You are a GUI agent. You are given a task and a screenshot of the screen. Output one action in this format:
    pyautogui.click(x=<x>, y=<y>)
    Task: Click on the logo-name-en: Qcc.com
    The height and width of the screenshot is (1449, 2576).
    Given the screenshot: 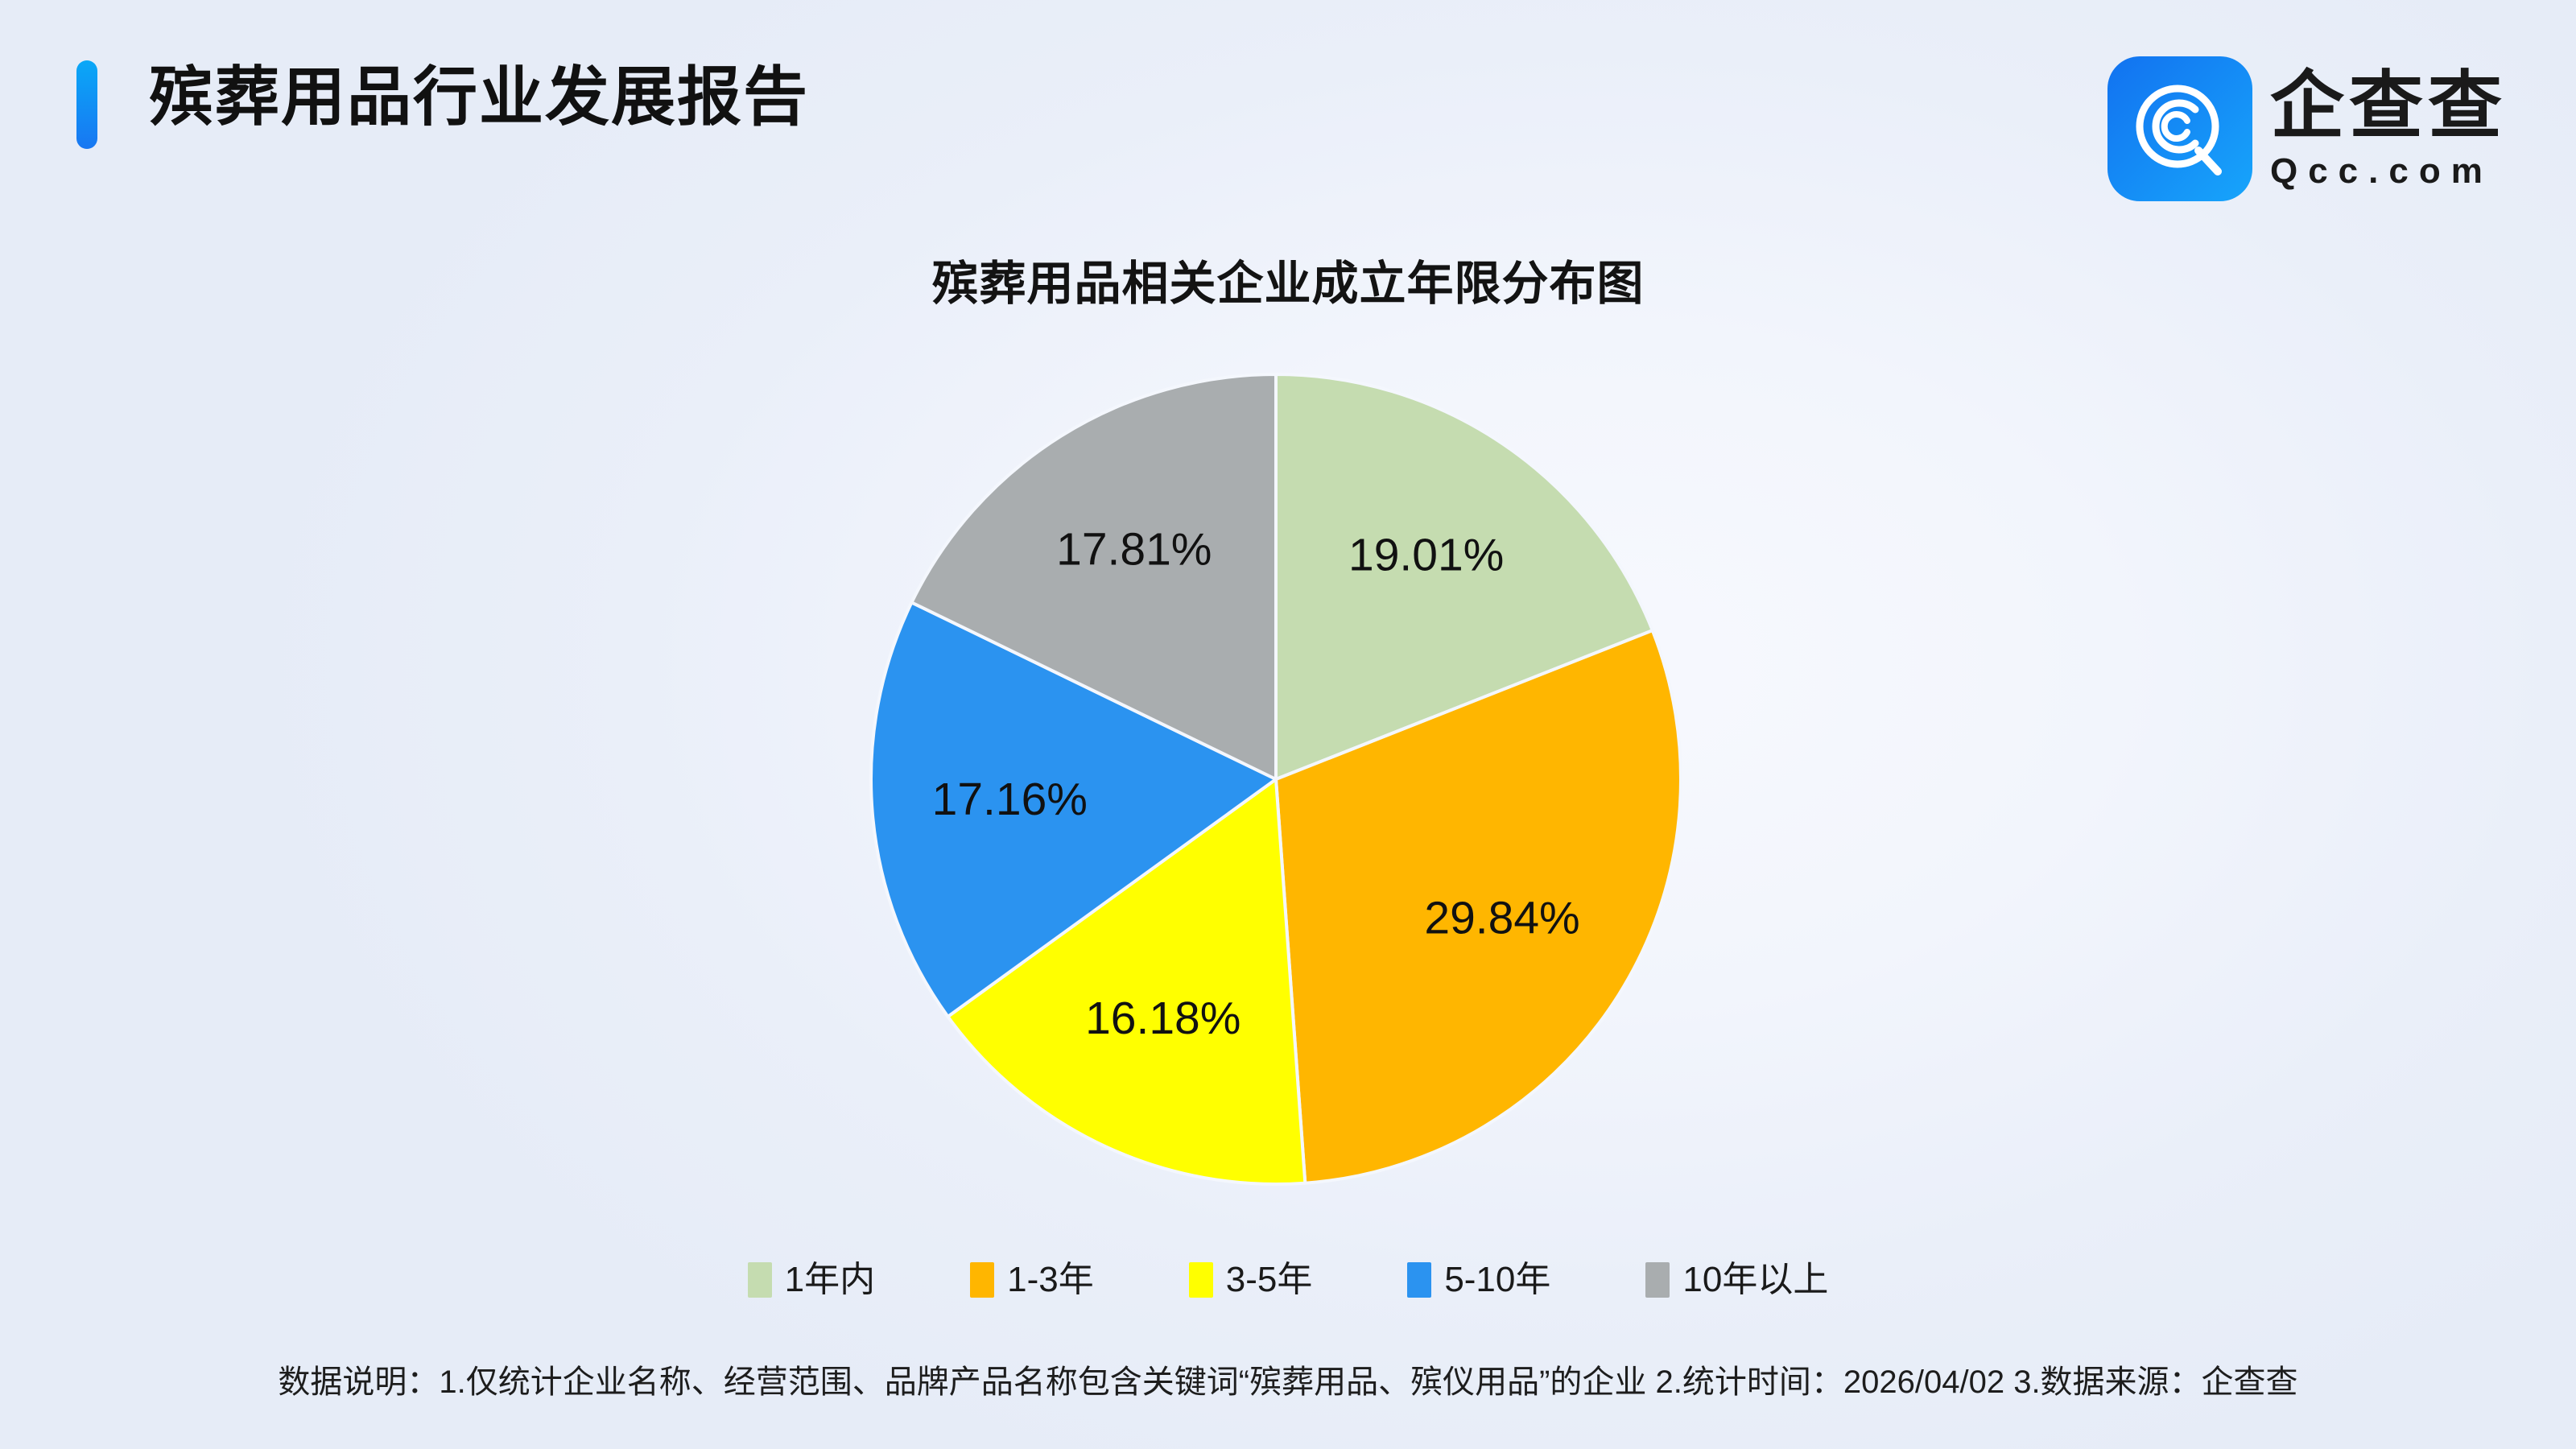 What is the action you would take?
    pyautogui.click(x=2381, y=171)
    